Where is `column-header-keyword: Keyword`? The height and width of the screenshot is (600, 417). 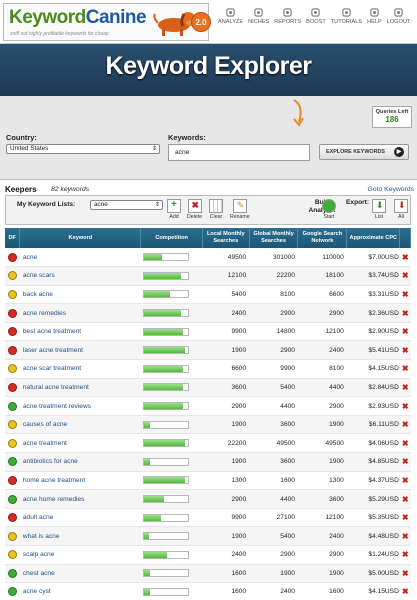 column-header-keyword: Keyword is located at coordinates (80, 238).